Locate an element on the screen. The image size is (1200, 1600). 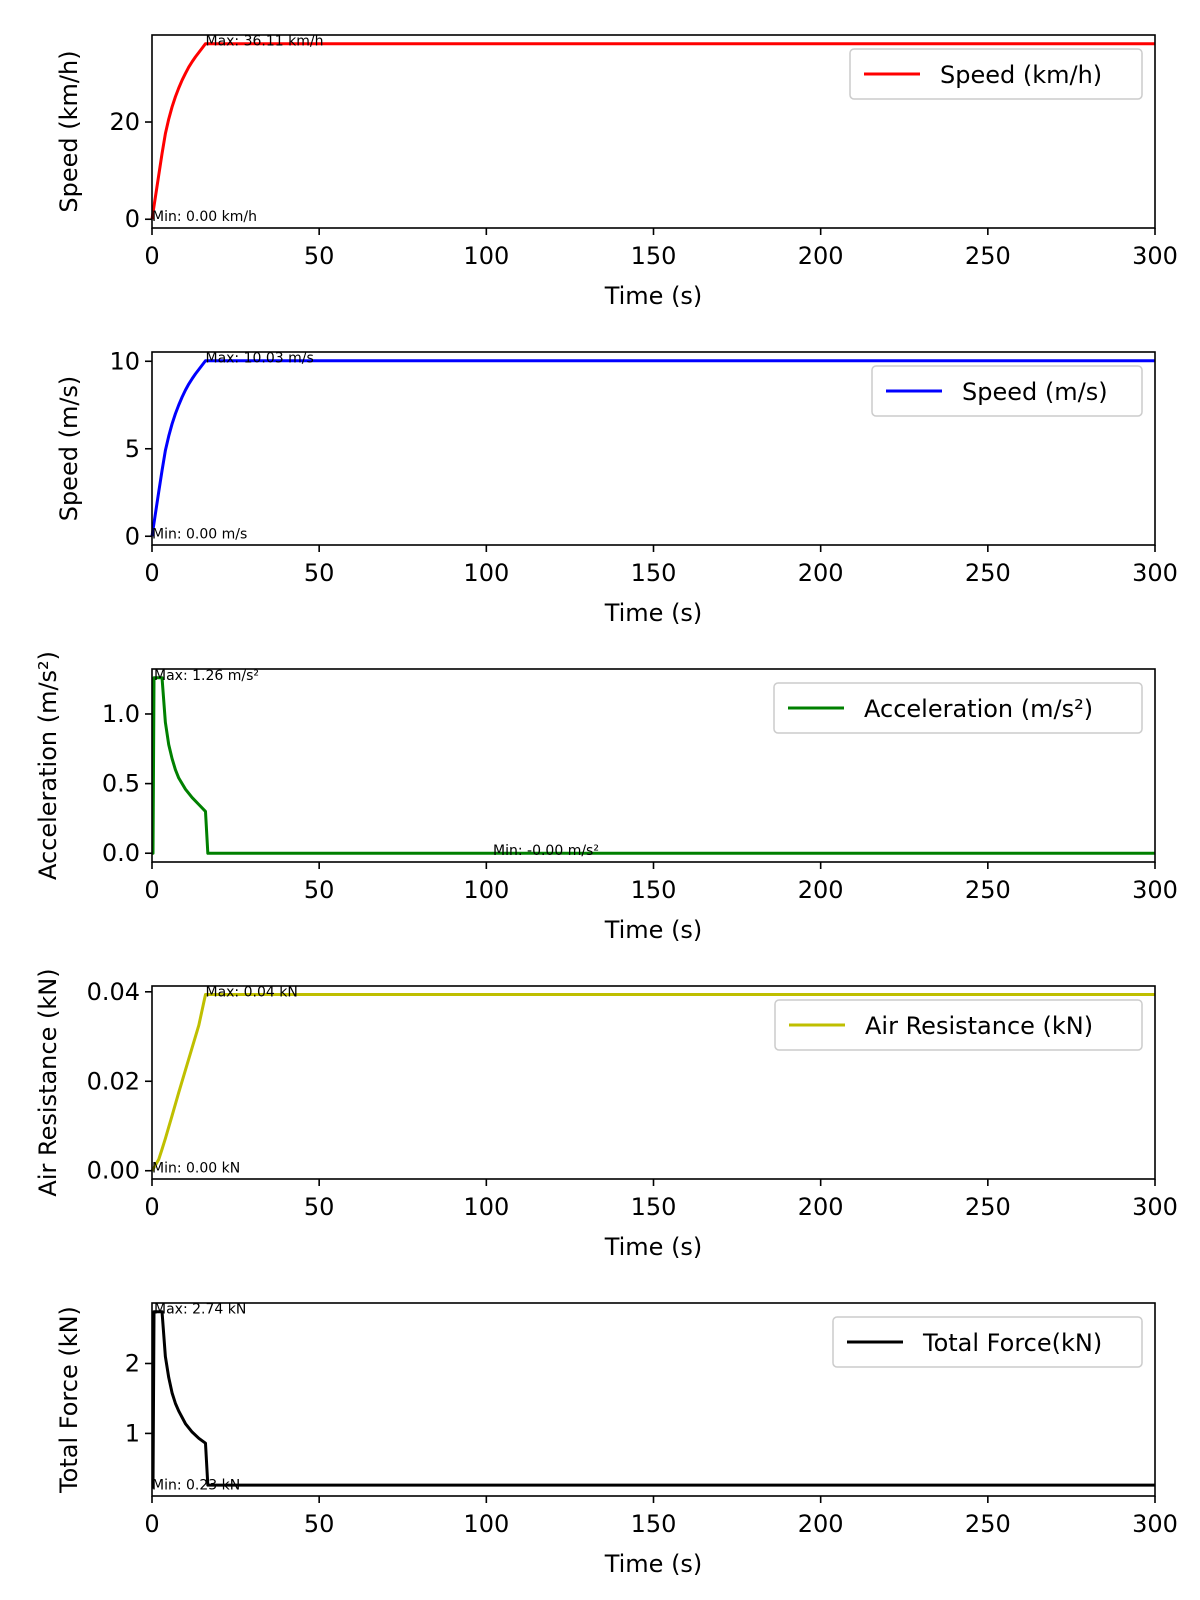
legend-label: Speed (m/s) is located at coordinates (1035, 392).